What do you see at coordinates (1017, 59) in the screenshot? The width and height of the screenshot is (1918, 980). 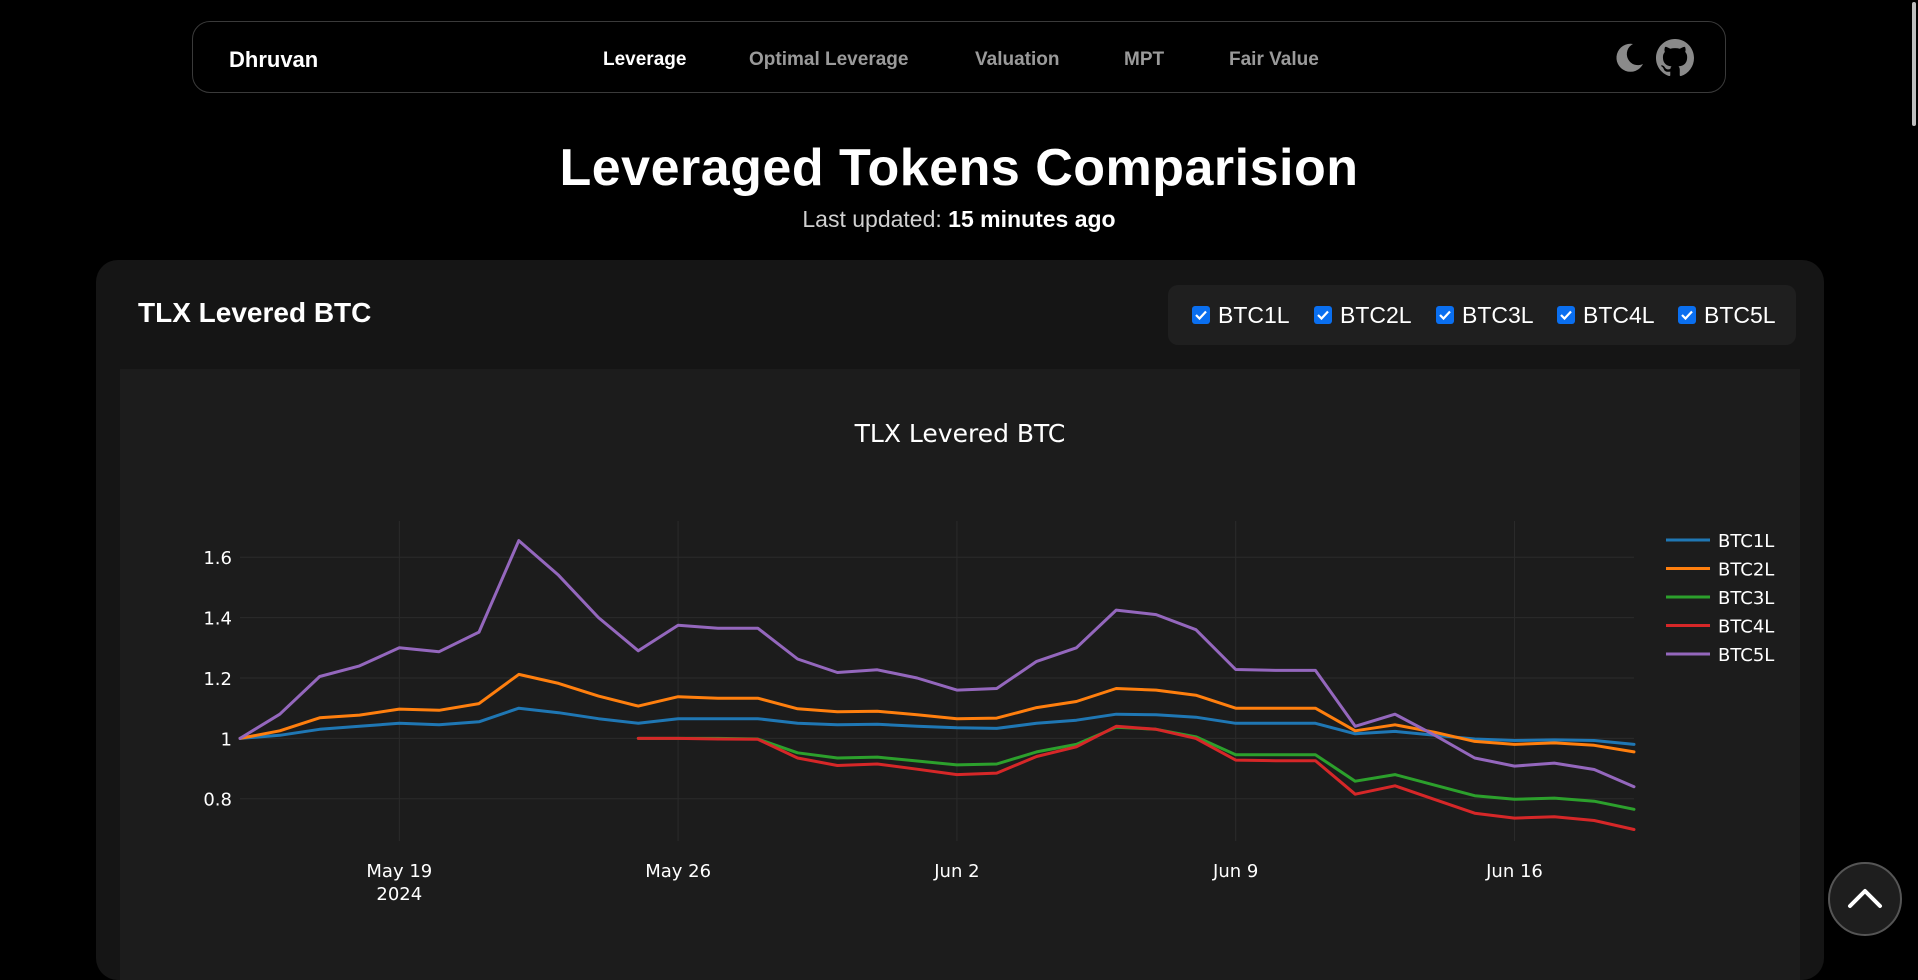 I see `nav-link-valuation: Valuation` at bounding box center [1017, 59].